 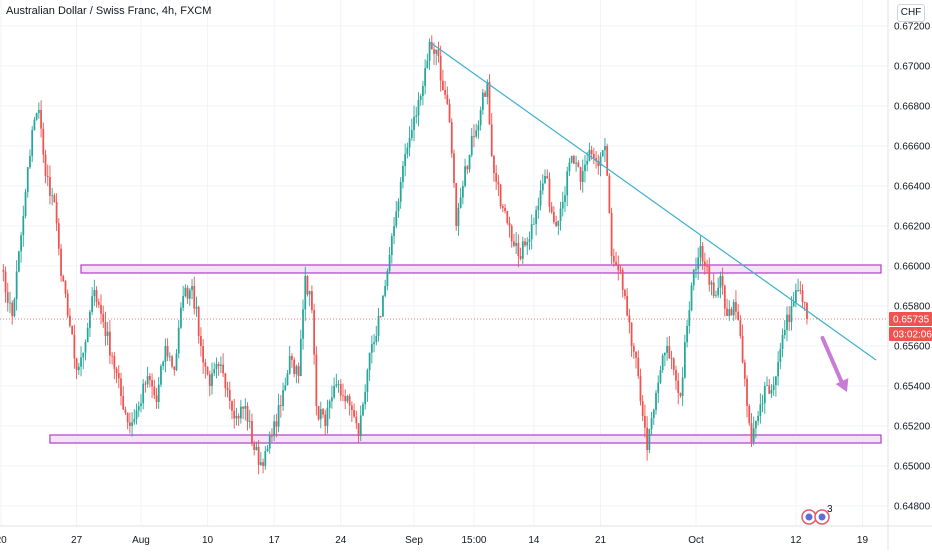 I want to click on y-tick-label: 0.66800, so click(x=912, y=107).